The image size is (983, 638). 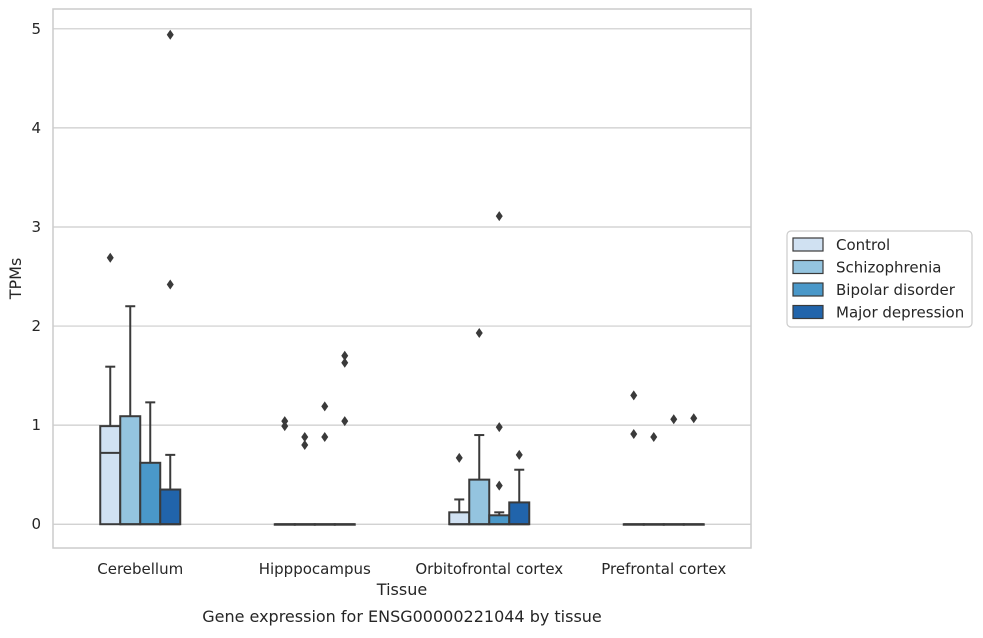 I want to click on x-tick-label: Hipppocampus, so click(x=315, y=569).